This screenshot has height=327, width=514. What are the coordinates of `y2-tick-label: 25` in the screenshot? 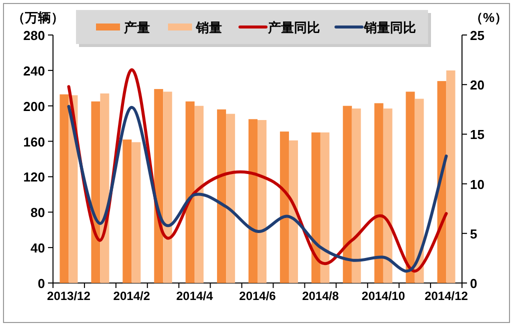 It's located at (477, 35).